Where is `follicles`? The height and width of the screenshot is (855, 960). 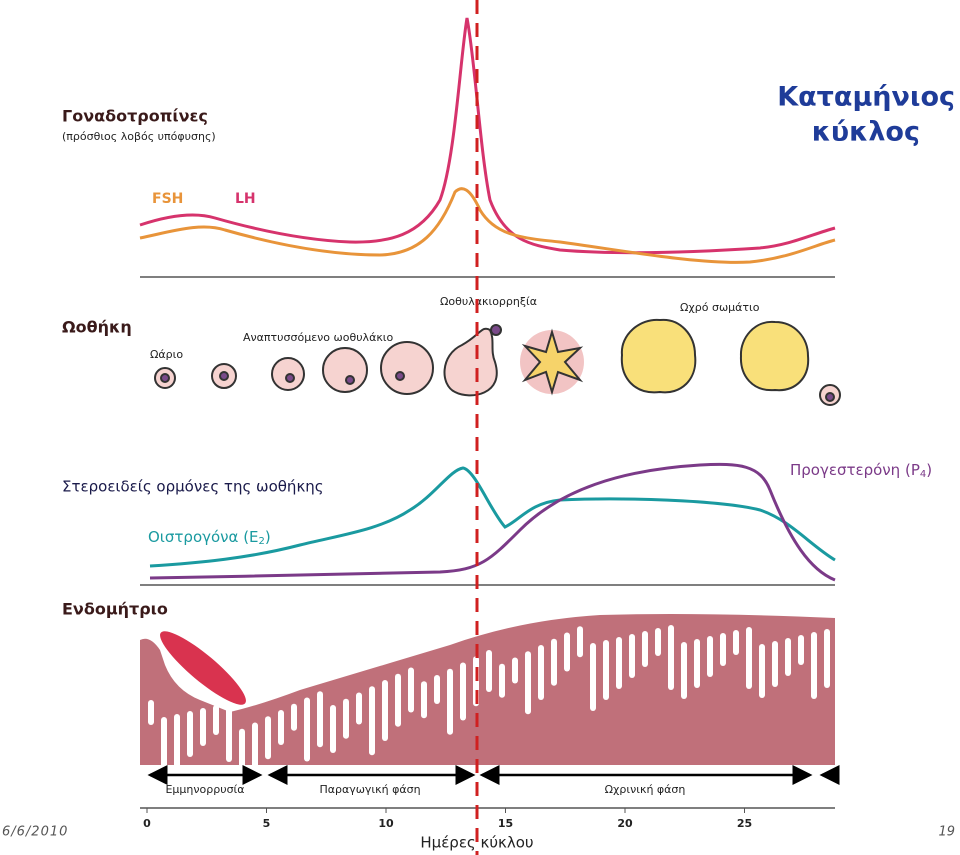
follicles is located at coordinates (497, 362).